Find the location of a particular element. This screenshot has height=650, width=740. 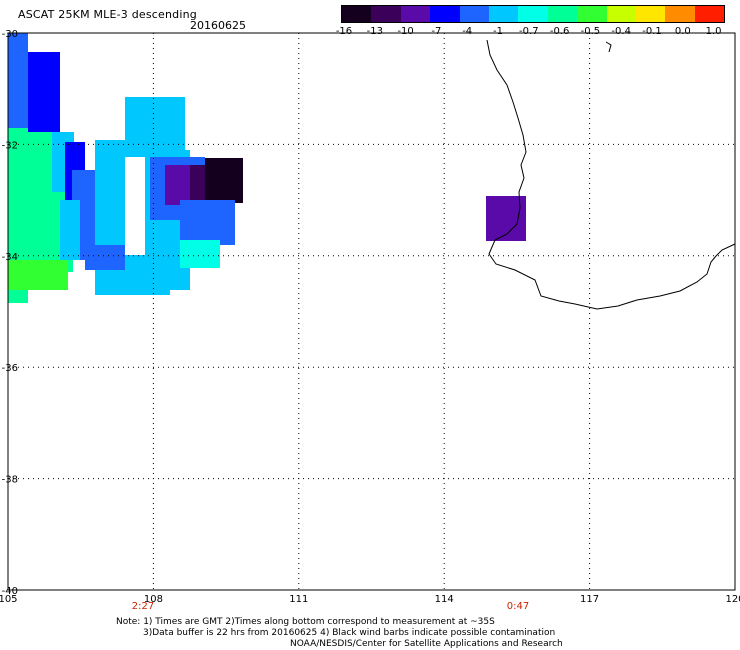

latitude-tick-label: -36 is located at coordinates (10, 368).